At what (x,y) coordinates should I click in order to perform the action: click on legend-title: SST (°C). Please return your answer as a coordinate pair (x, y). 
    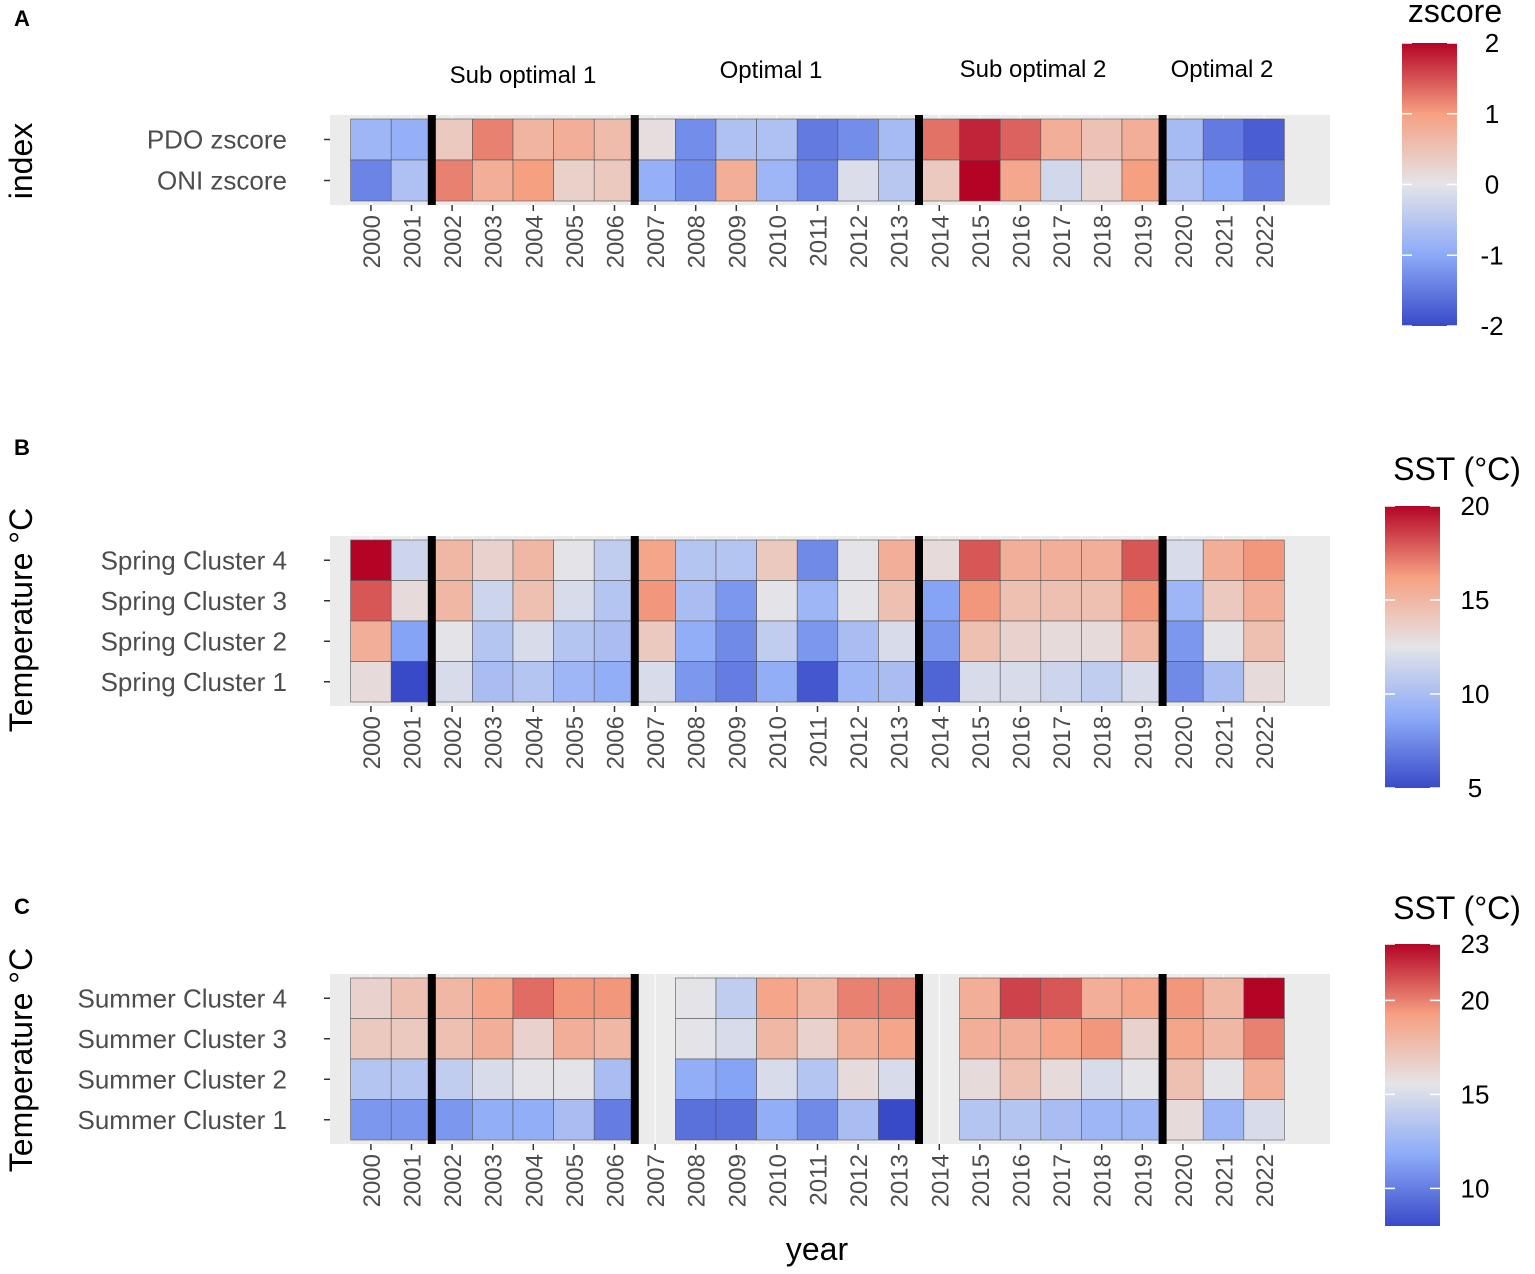
    Looking at the image, I should click on (1457, 908).